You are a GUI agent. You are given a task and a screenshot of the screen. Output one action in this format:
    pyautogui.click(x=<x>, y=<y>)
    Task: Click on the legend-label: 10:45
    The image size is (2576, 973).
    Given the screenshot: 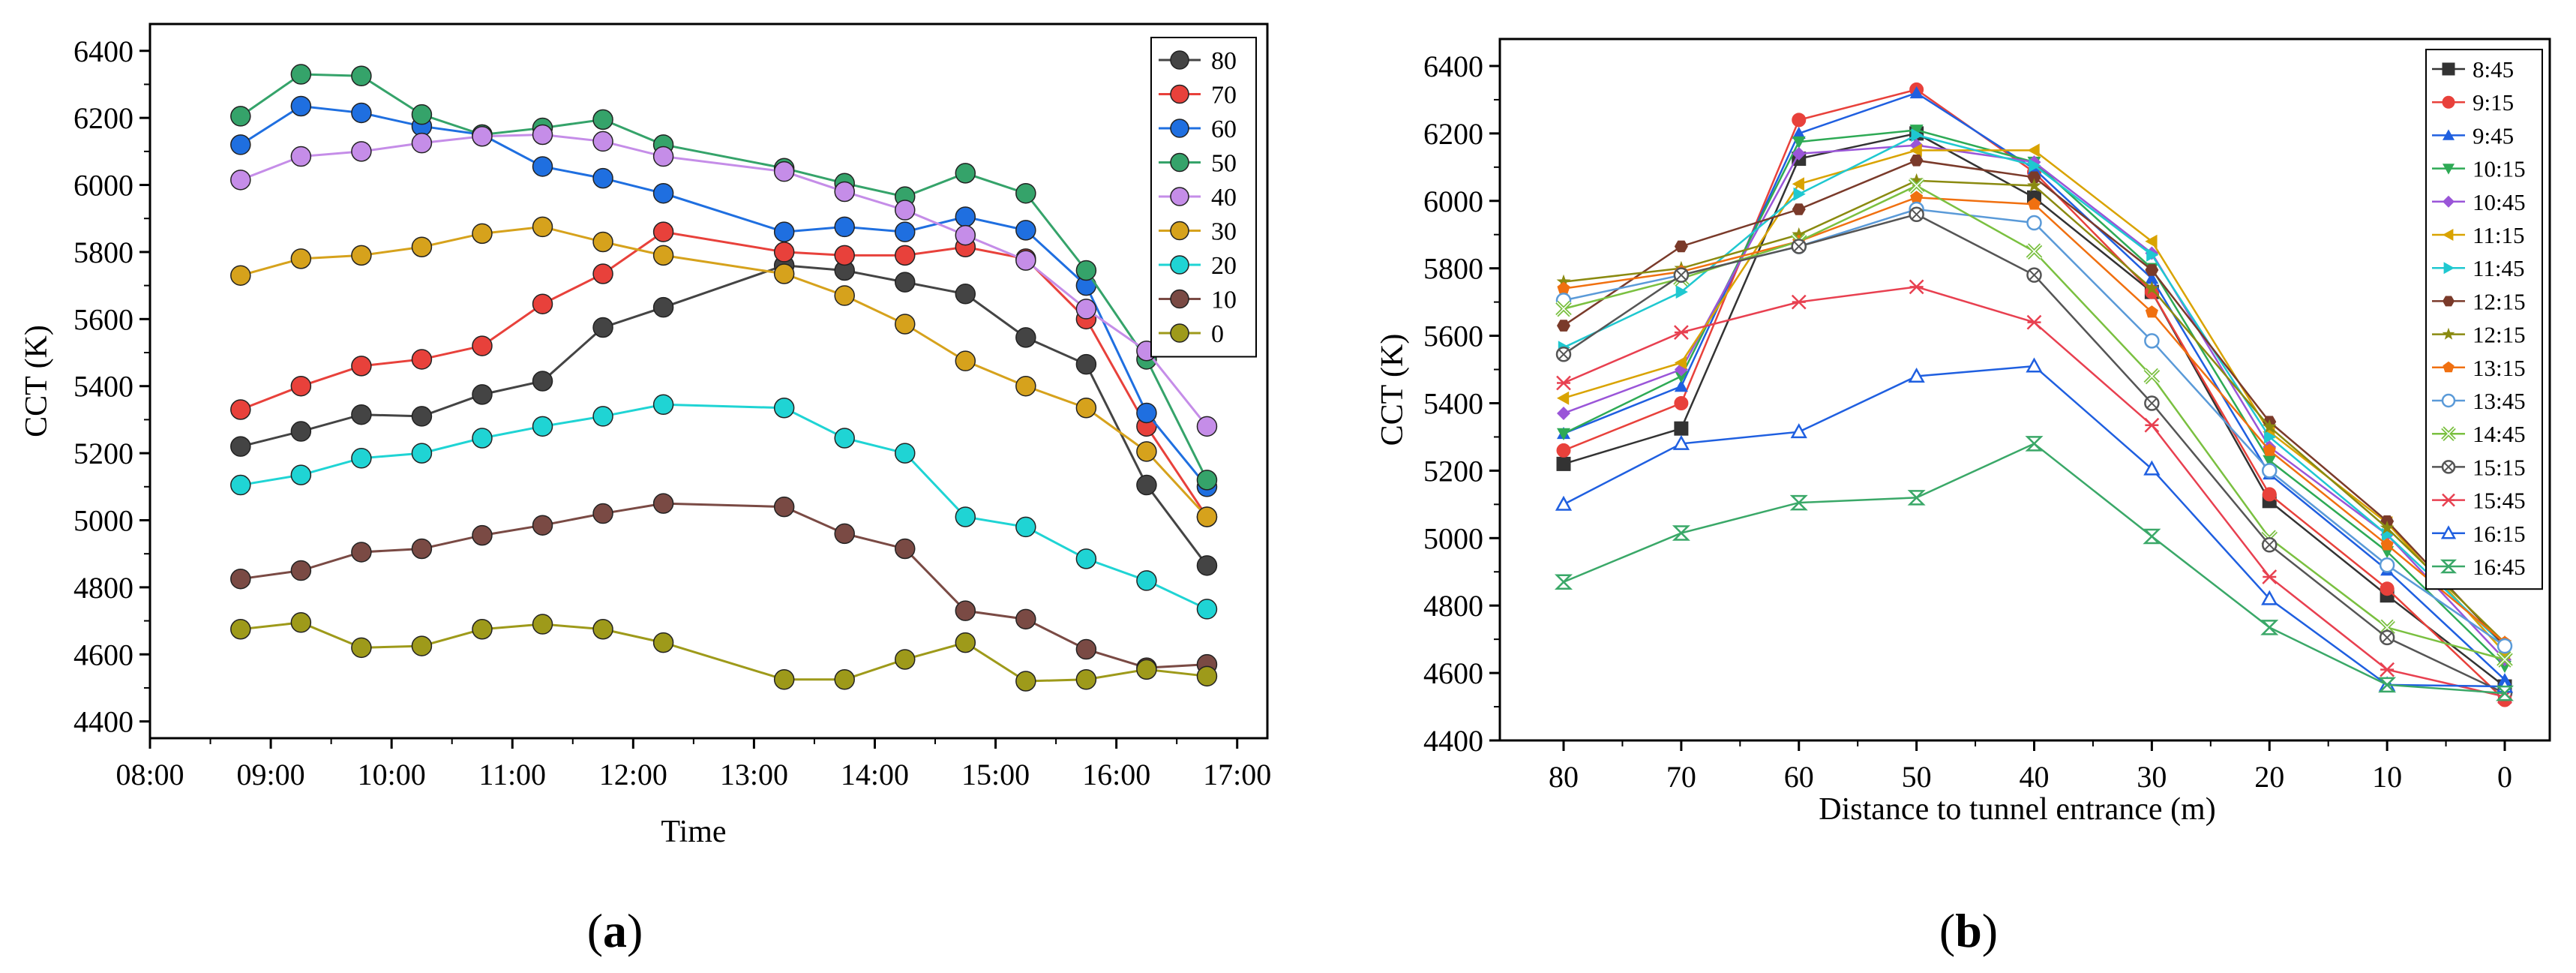 What is the action you would take?
    pyautogui.click(x=2500, y=202)
    